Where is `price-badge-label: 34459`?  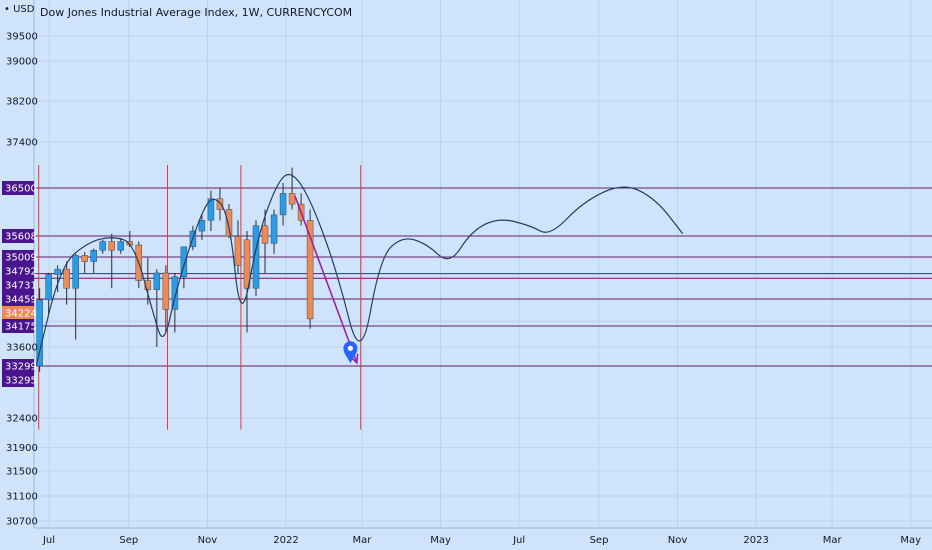 price-badge-label: 34459 is located at coordinates (21, 300).